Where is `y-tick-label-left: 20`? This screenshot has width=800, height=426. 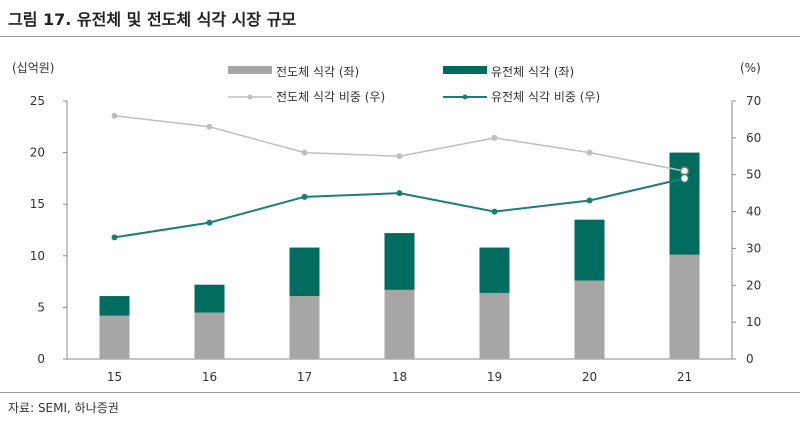
y-tick-label-left: 20 is located at coordinates (37, 153).